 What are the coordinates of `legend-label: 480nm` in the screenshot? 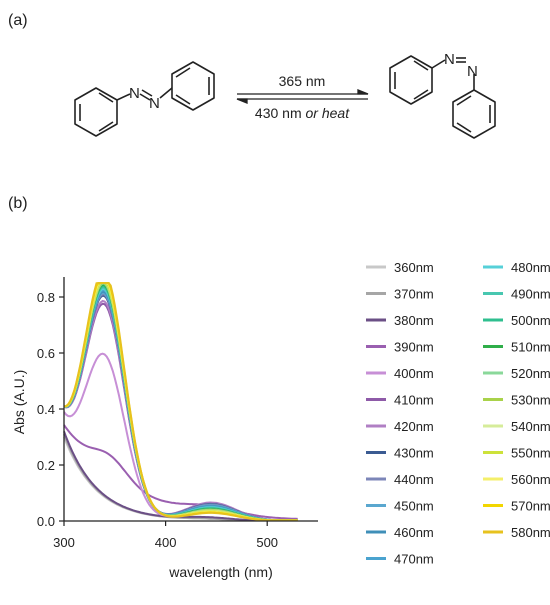 It's located at (530, 267).